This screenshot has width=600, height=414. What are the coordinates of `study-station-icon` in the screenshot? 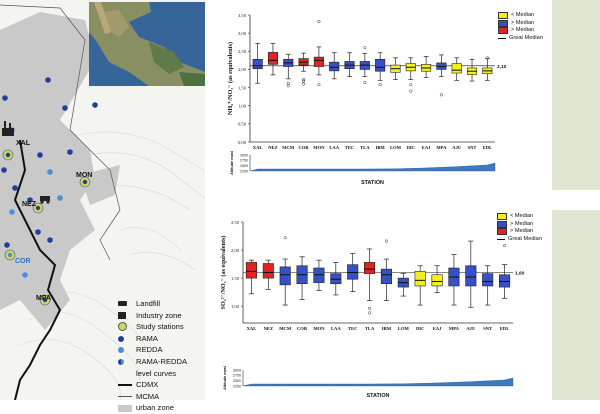 It's located at (122, 327).